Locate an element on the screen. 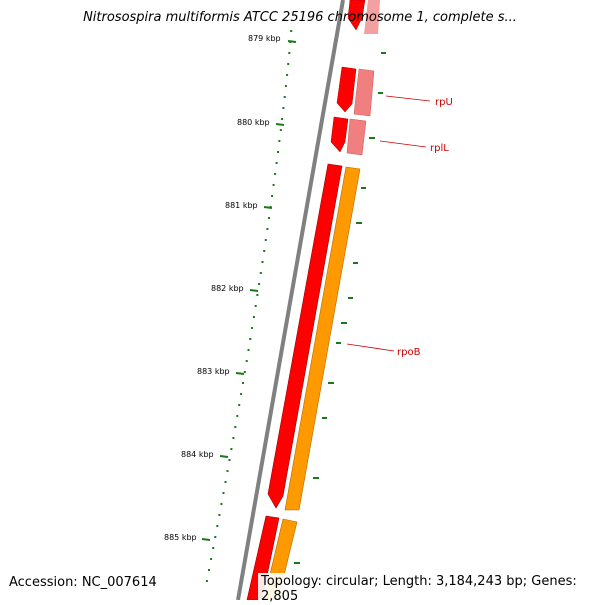  tick-882: 882 kbp is located at coordinates (235, 288).